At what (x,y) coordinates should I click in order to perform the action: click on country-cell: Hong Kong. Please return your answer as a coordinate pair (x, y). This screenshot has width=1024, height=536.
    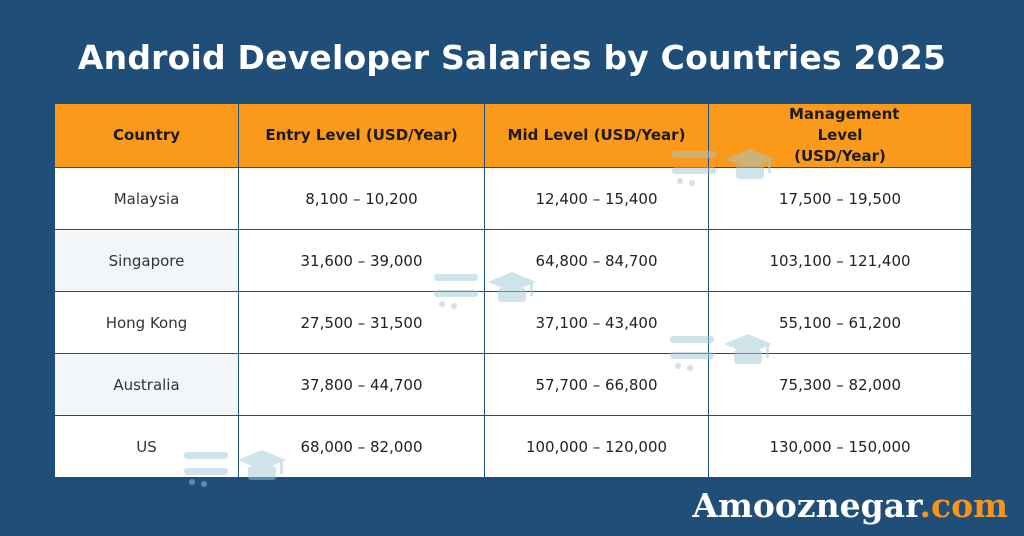
    Looking at the image, I should click on (146, 322).